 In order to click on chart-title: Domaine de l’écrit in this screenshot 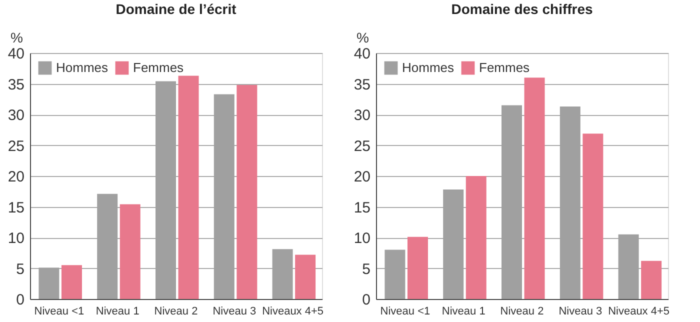, I will do `click(176, 9)`.